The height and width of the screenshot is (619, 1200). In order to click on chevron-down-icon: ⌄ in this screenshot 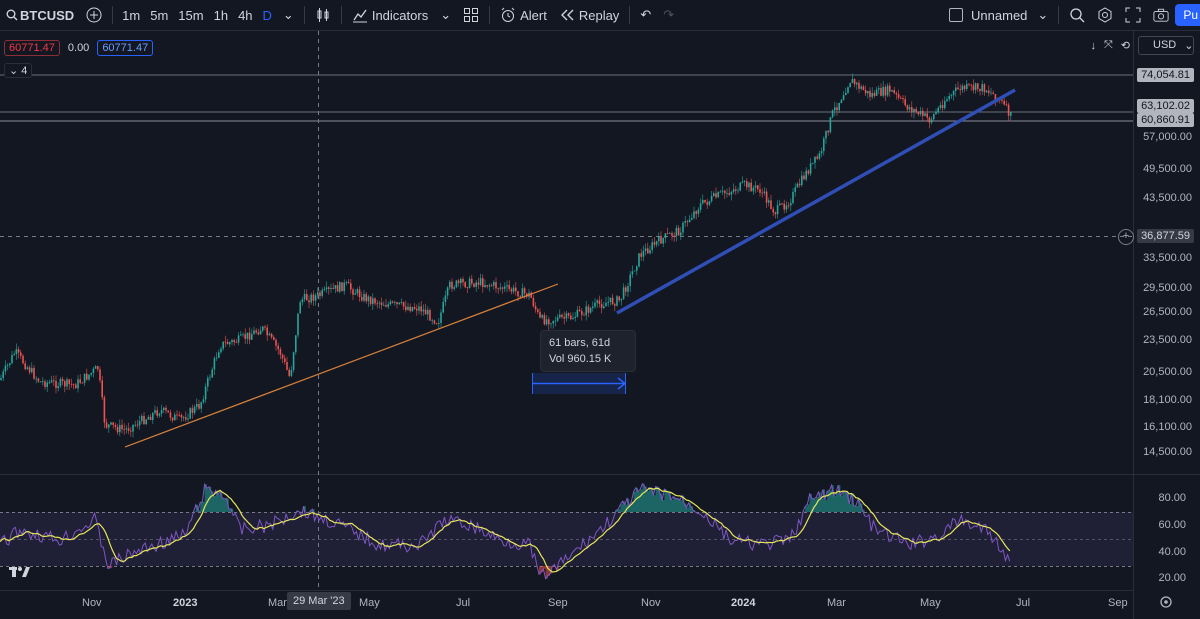, I will do `click(446, 14)`.